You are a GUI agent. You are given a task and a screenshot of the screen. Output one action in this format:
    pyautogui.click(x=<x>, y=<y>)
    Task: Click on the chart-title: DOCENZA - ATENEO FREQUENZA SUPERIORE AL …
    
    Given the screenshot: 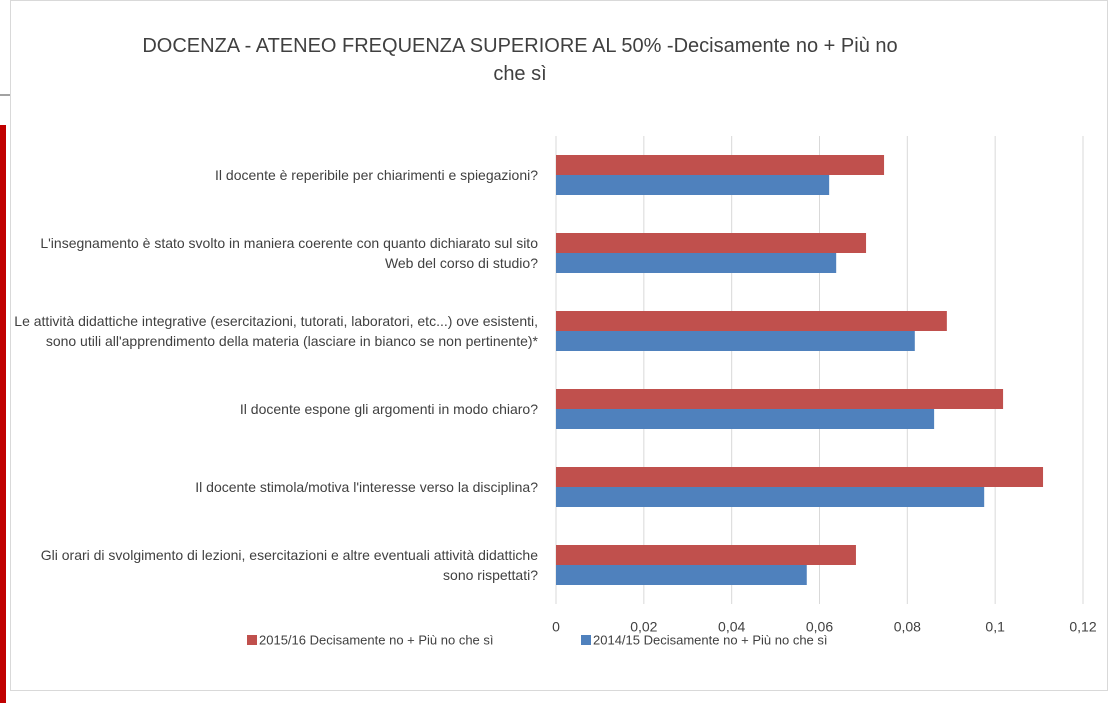 What is the action you would take?
    pyautogui.click(x=520, y=60)
    